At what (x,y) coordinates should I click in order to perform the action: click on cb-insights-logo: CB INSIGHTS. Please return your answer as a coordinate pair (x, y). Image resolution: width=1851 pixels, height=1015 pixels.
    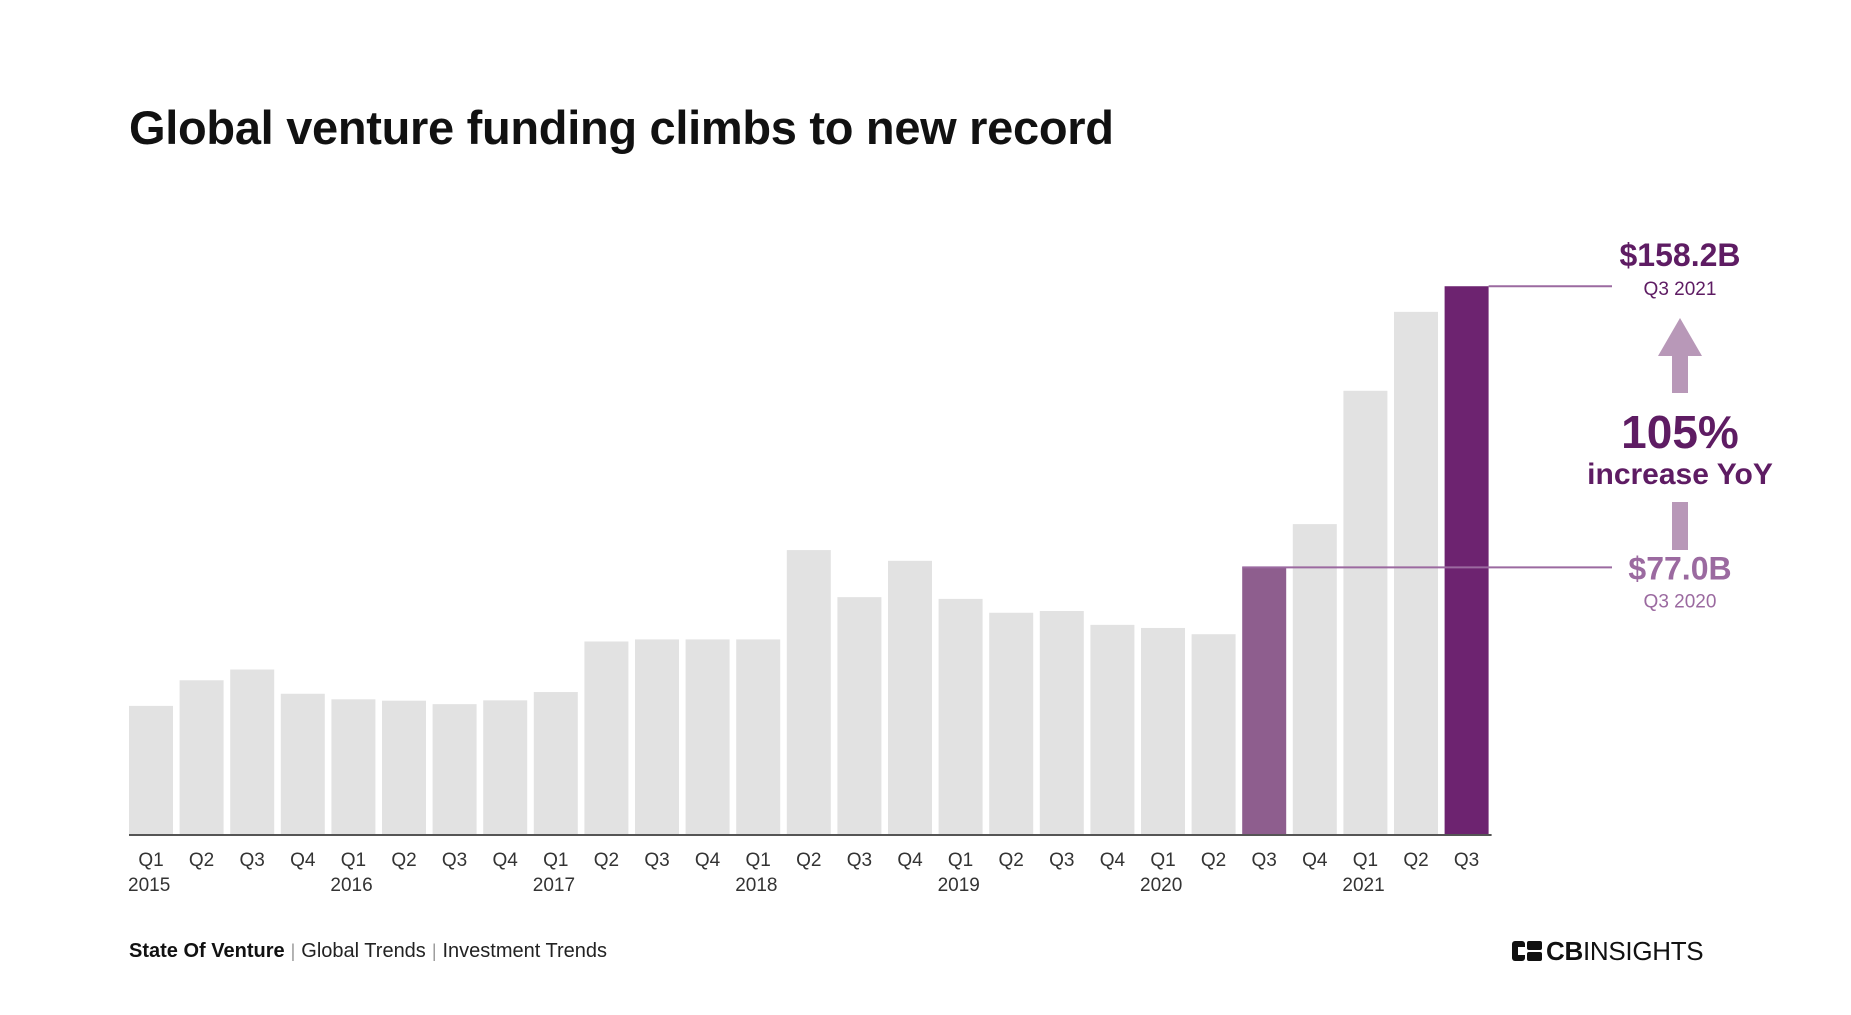
    Looking at the image, I should click on (1608, 950).